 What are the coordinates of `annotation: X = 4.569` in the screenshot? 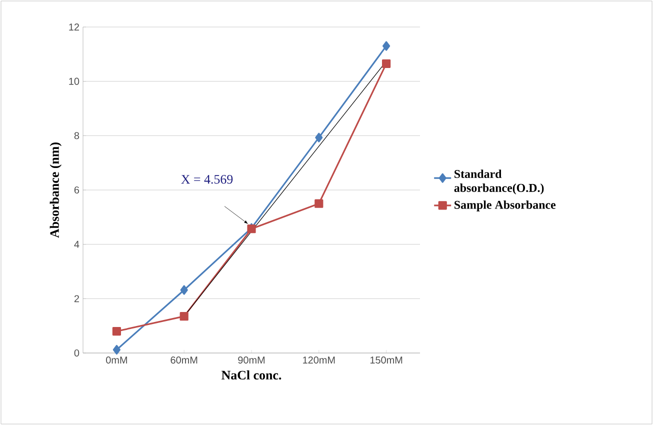 It's located at (207, 179).